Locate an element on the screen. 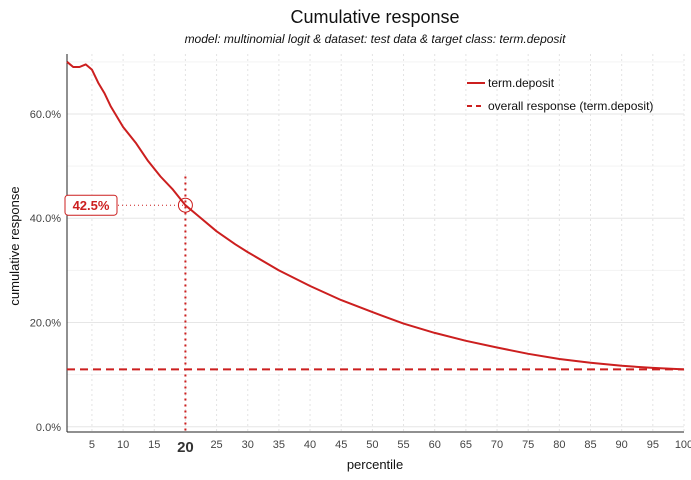 The width and height of the screenshot is (691, 480). y-tick-label: 0.0% is located at coordinates (48, 428).